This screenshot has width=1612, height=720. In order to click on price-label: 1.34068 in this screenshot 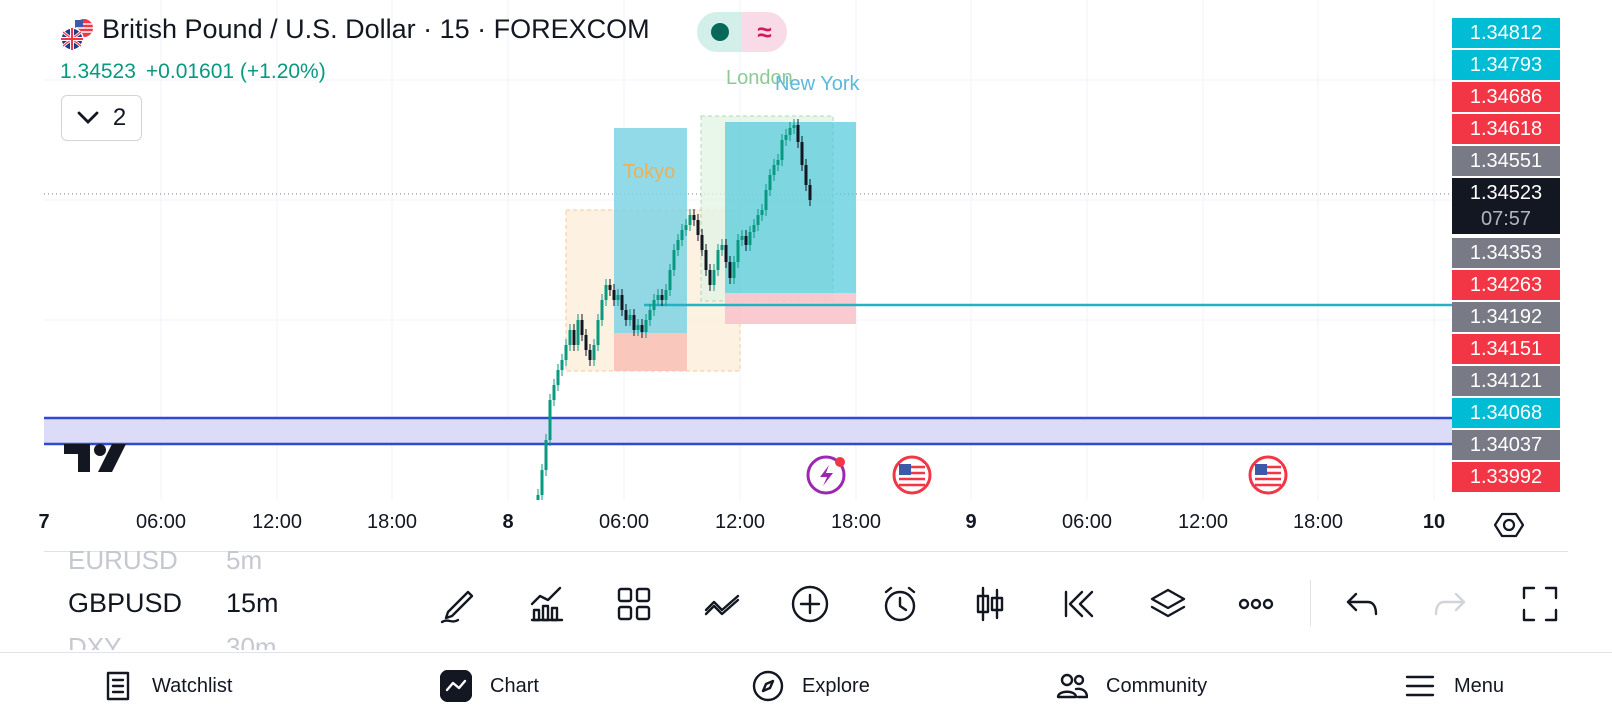, I will do `click(1506, 413)`.